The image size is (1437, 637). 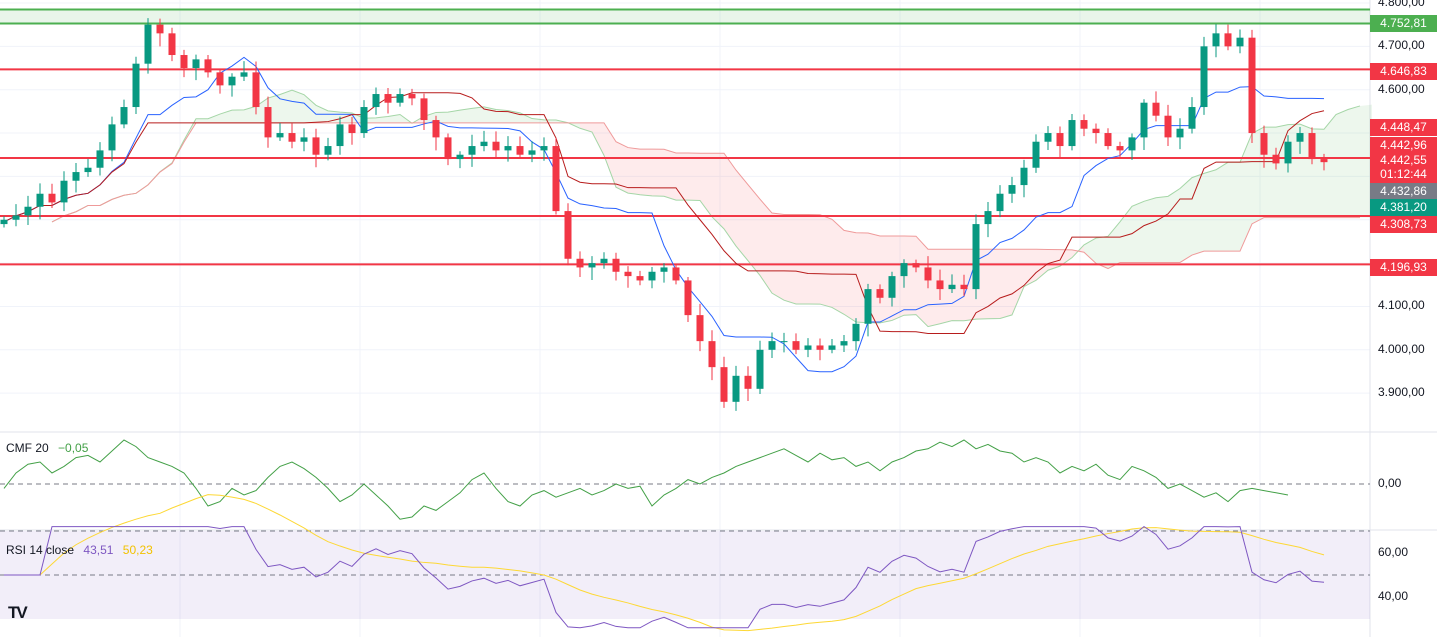 I want to click on tradingview-logo: TV, so click(x=18, y=612).